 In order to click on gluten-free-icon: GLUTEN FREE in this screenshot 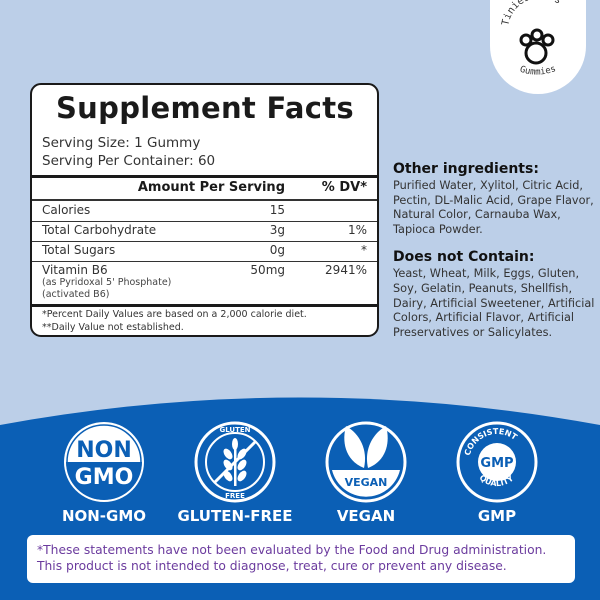, I will do `click(235, 462)`.